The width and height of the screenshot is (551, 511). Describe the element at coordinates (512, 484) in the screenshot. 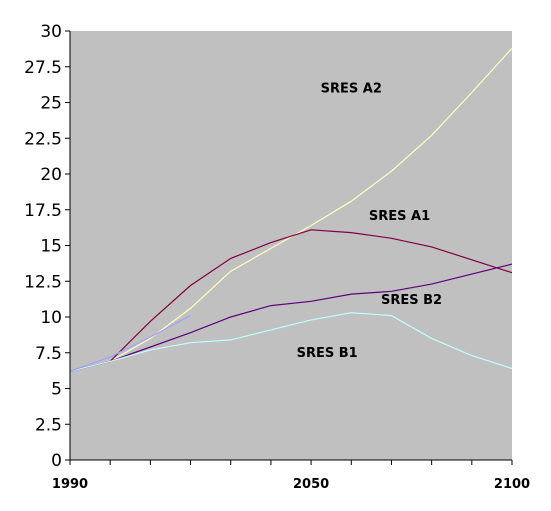

I see `x-tick-label: 2100` at that location.